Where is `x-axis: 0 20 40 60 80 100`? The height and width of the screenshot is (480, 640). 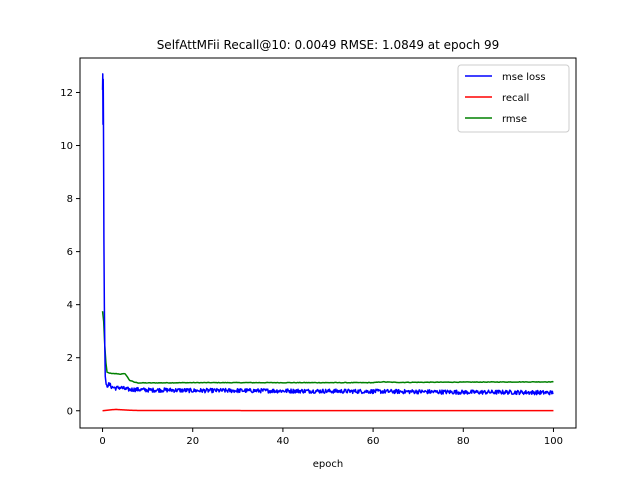 x-axis: 0 20 40 60 80 100 is located at coordinates (331, 437).